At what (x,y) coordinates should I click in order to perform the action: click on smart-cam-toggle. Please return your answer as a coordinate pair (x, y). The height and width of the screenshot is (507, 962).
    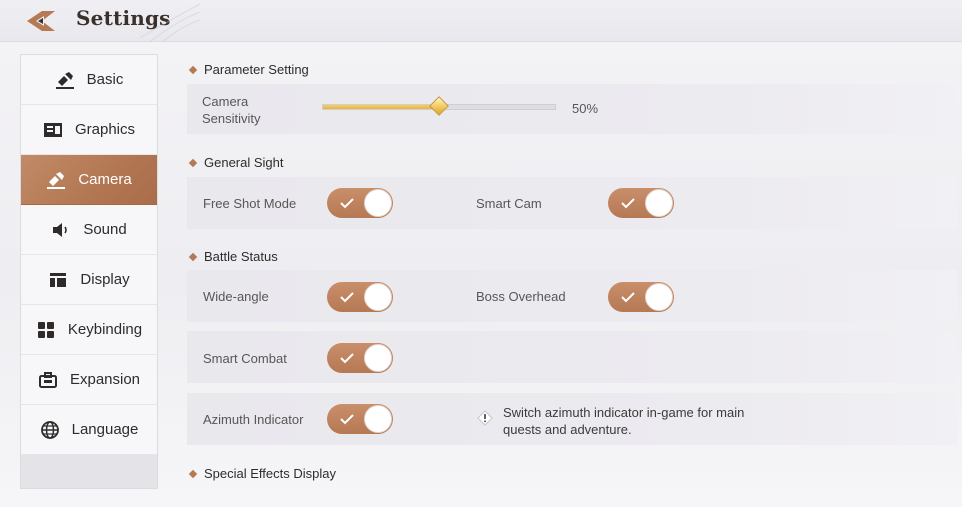
    Looking at the image, I should click on (641, 203).